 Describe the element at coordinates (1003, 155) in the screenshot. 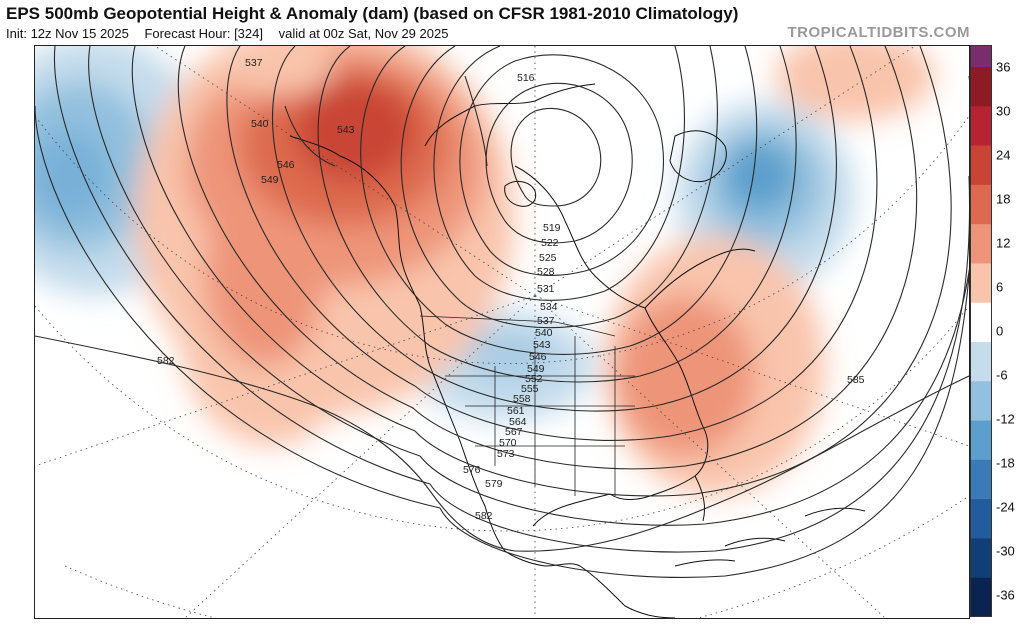

I see `colorbar-label: 24` at that location.